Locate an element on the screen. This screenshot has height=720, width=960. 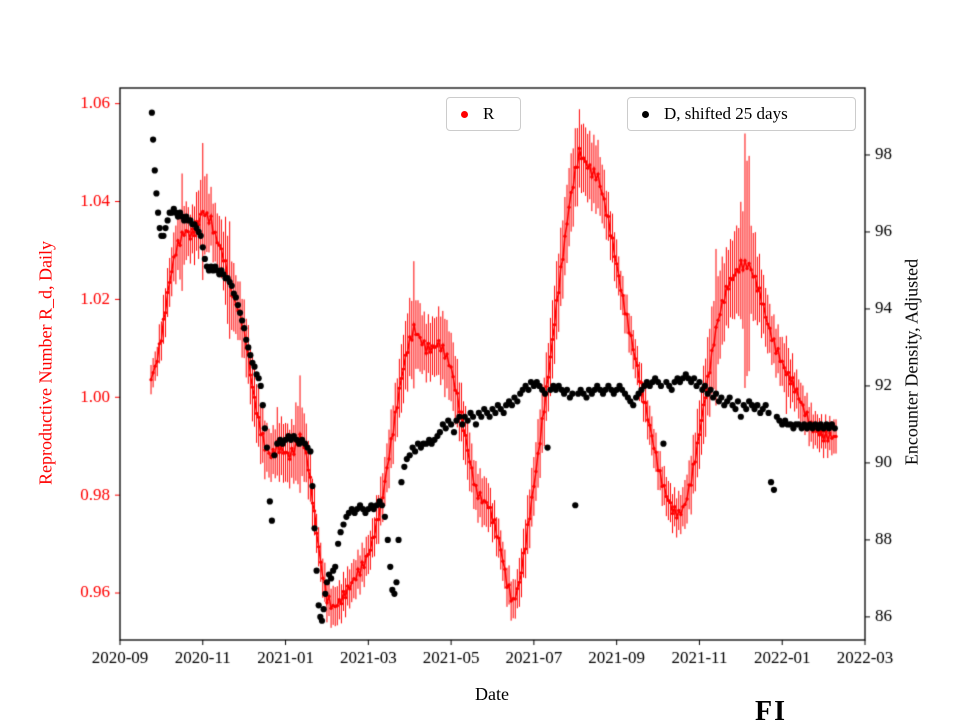
cropped-caption-text: FI is located at coordinates (771, 708).